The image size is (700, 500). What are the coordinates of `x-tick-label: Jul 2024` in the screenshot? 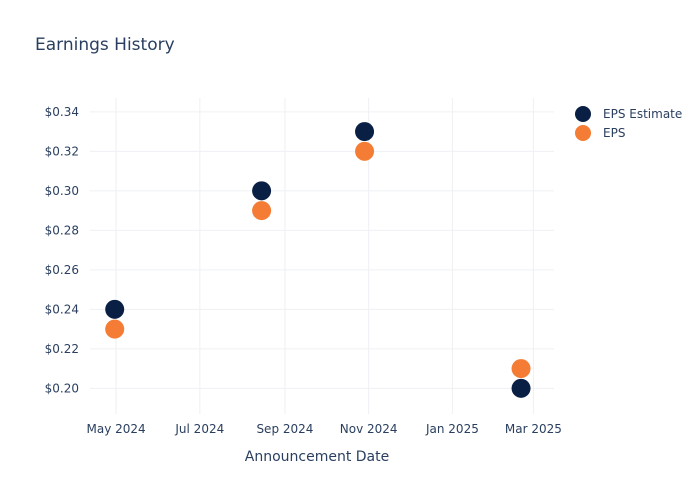 It's located at (199, 429).